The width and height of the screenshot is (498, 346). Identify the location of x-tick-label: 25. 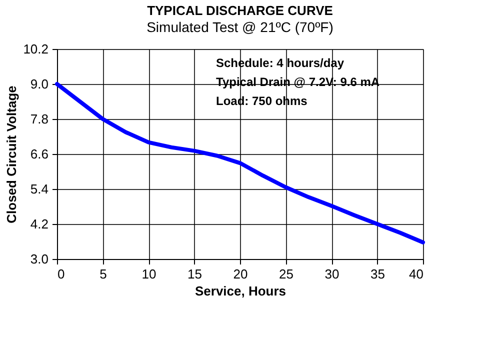
(286, 274).